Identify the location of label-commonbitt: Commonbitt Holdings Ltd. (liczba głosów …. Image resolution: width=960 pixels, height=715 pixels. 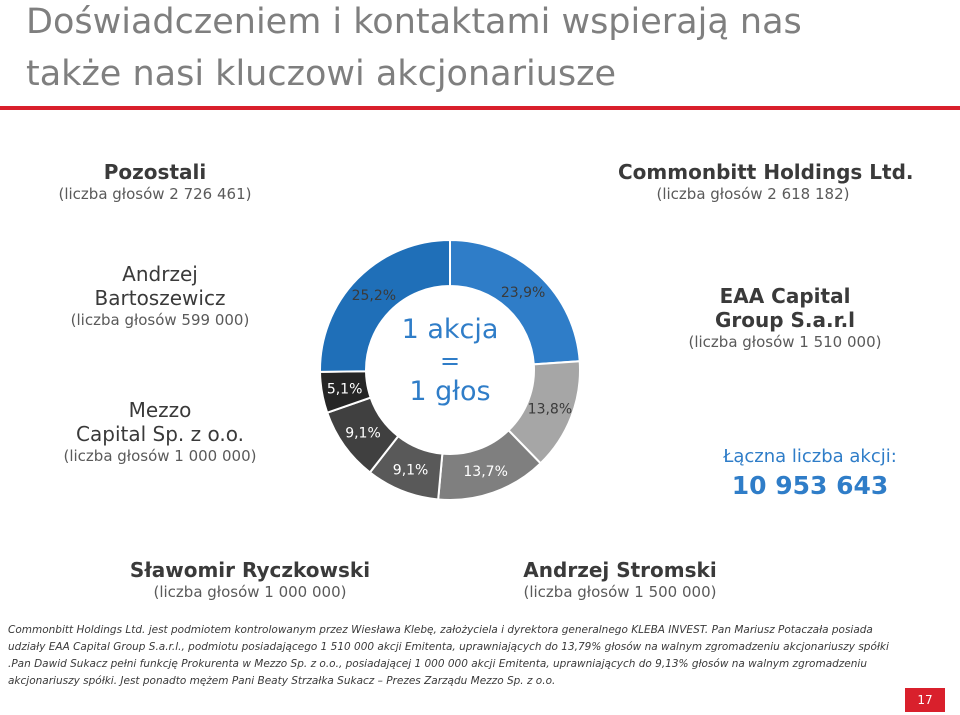
(766, 182).